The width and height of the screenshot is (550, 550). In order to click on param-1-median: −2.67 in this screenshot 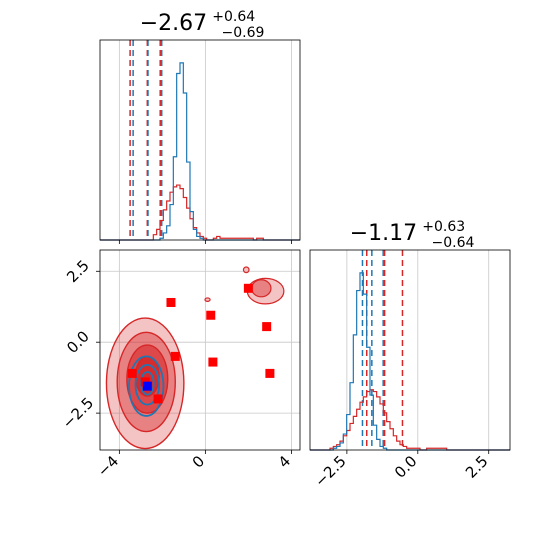, I will do `click(173, 23)`.